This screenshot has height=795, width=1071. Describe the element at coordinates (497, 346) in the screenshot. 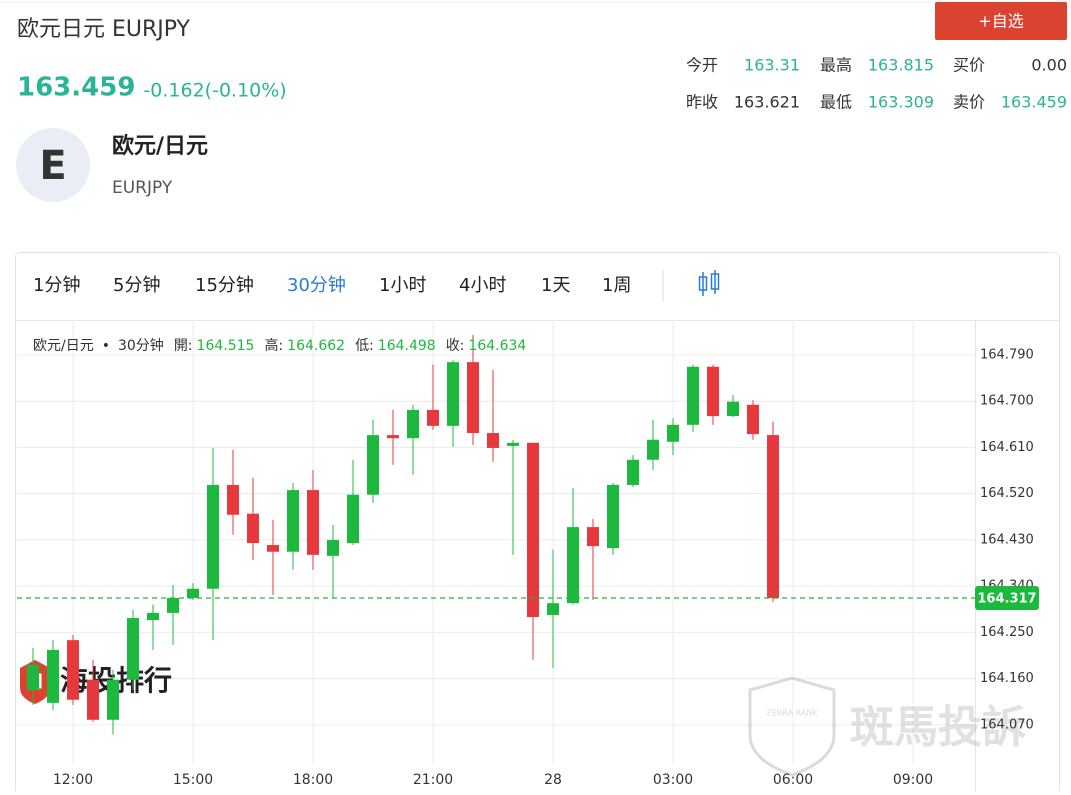

I see `legend-item: 164.634` at that location.